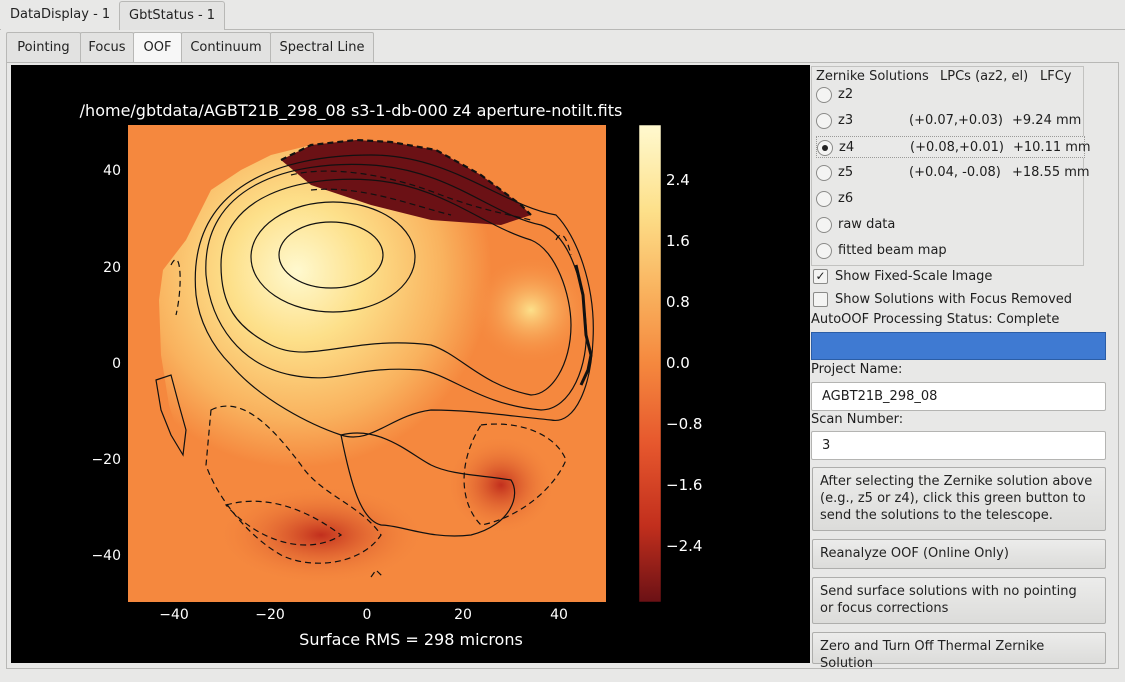  What do you see at coordinates (1051, 172) in the screenshot?
I see `zernike-option-lfc: +18.55 mm` at bounding box center [1051, 172].